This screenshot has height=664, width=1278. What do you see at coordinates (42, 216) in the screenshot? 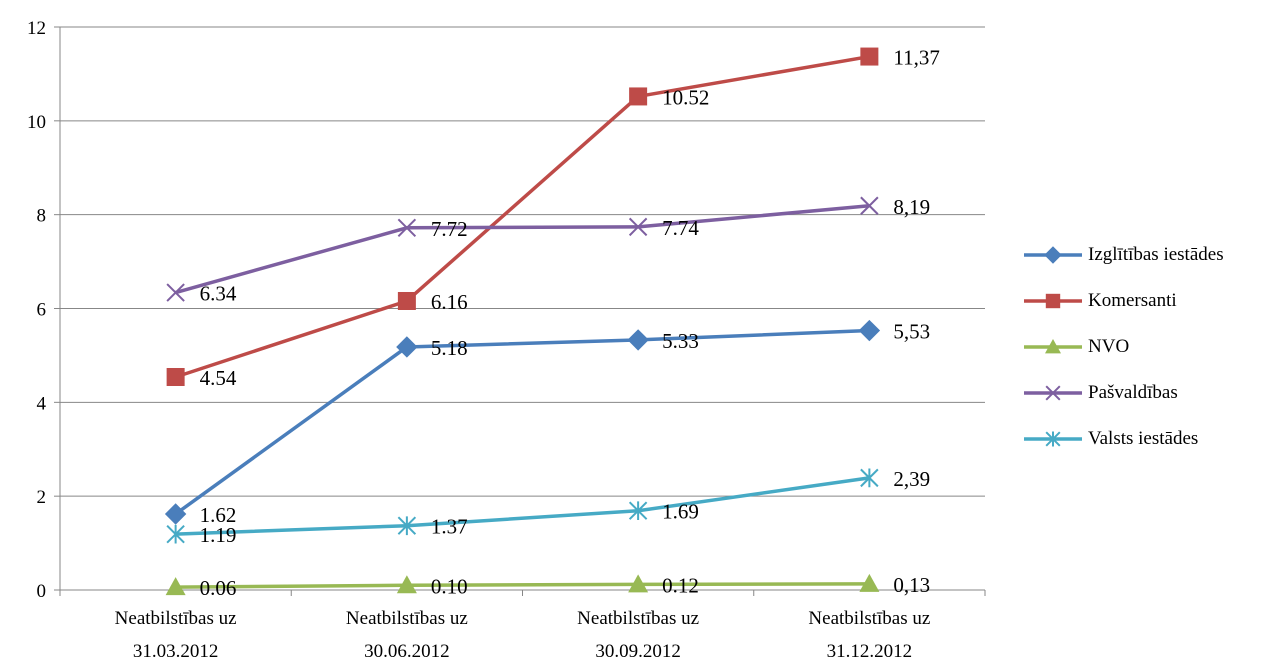
I see `y-tick-label: 8` at bounding box center [42, 216].